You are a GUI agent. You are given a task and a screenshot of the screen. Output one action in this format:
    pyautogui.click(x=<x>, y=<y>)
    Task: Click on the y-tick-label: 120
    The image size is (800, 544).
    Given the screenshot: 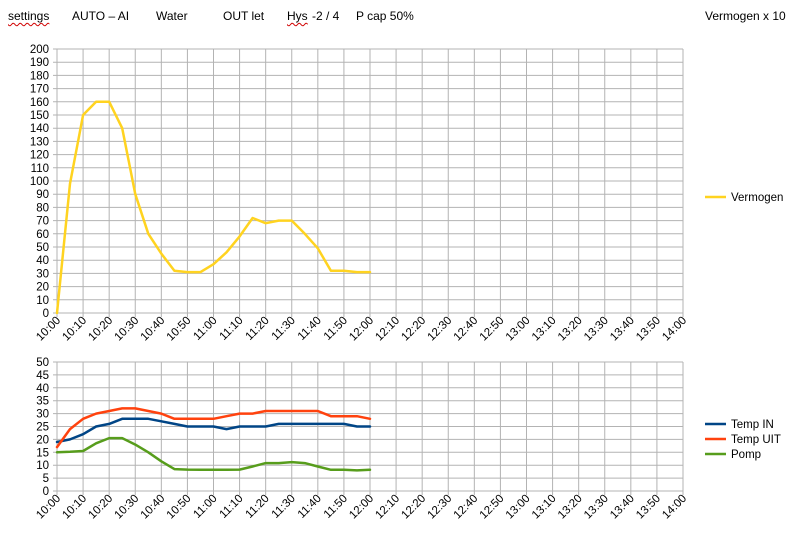 What is the action you would take?
    pyautogui.click(x=39, y=156)
    